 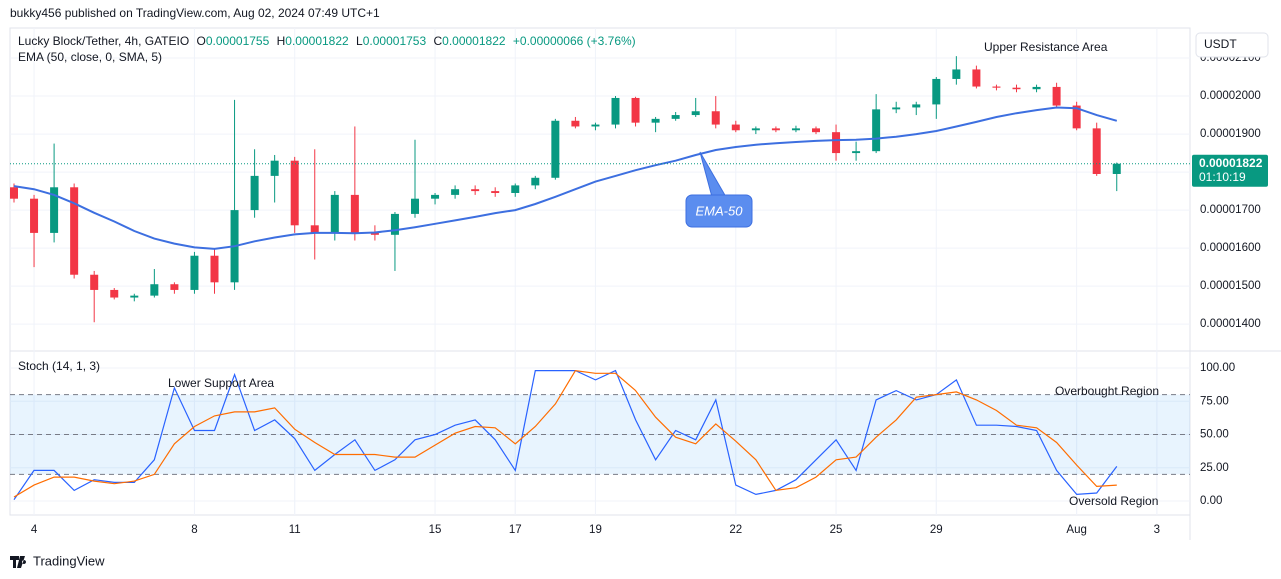 I want to click on change: +0.00000066 (+3.76%), so click(x=574, y=41).